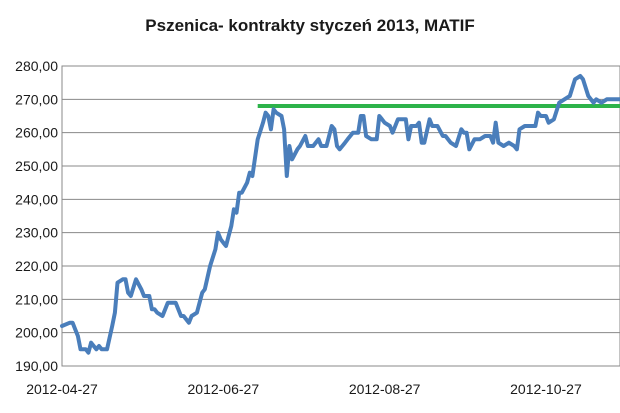 The image size is (620, 413). What do you see at coordinates (36, 166) in the screenshot?
I see `y-tick-label: 250,00` at bounding box center [36, 166].